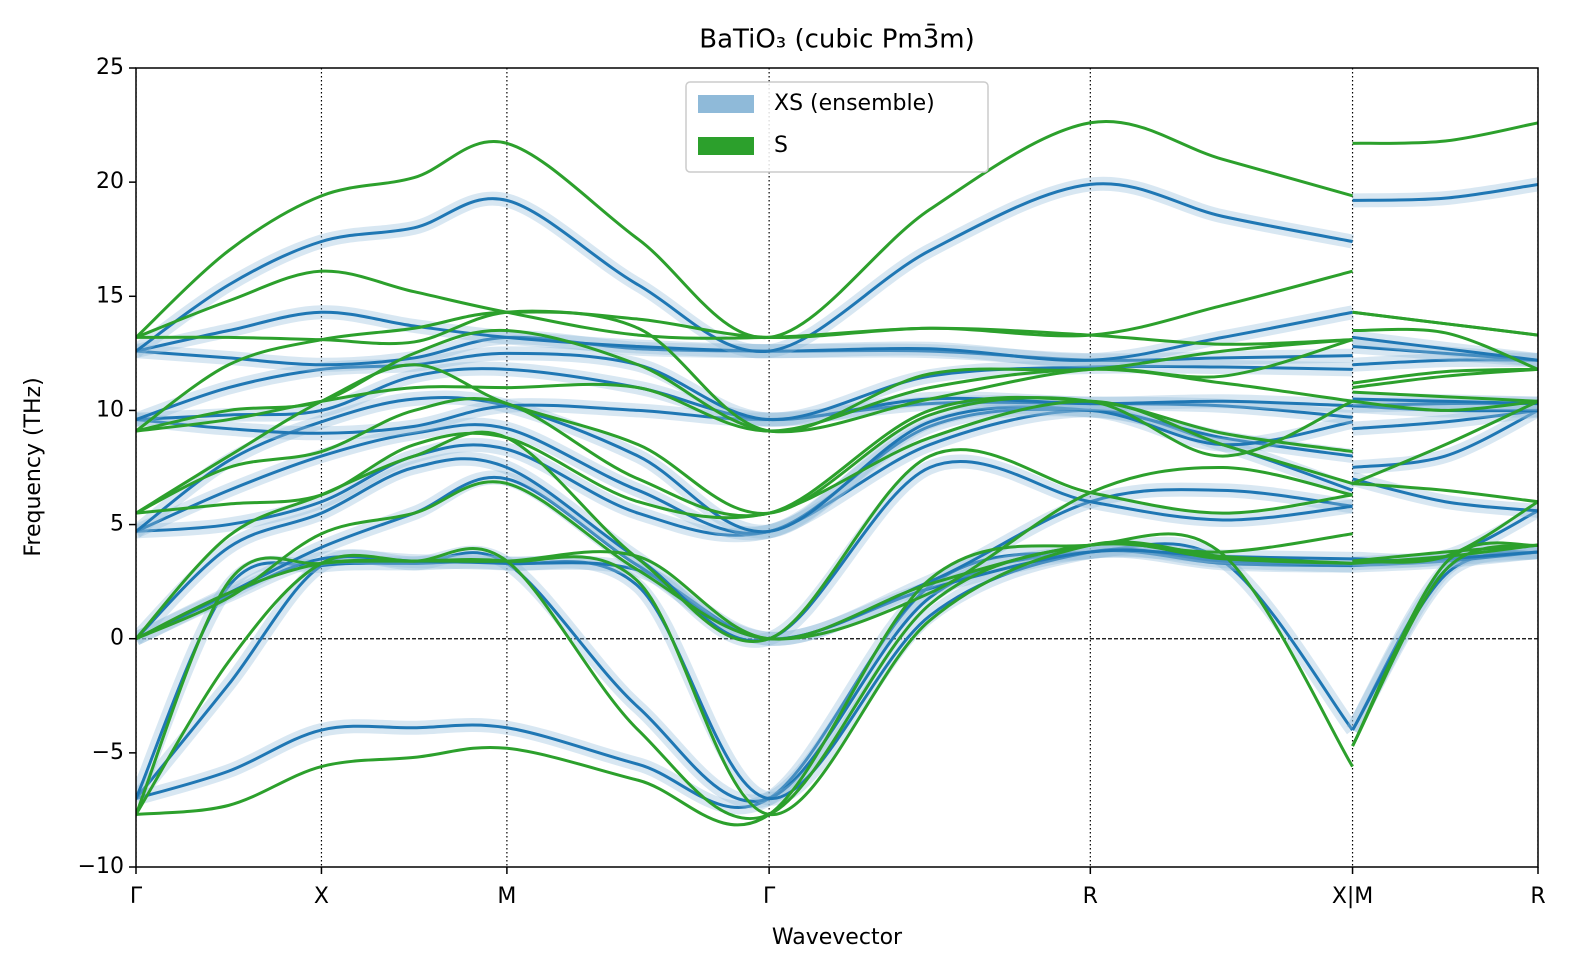 The image size is (1577, 979). Describe the element at coordinates (1352, 896) in the screenshot. I see `x-tick-label: X|M` at that location.